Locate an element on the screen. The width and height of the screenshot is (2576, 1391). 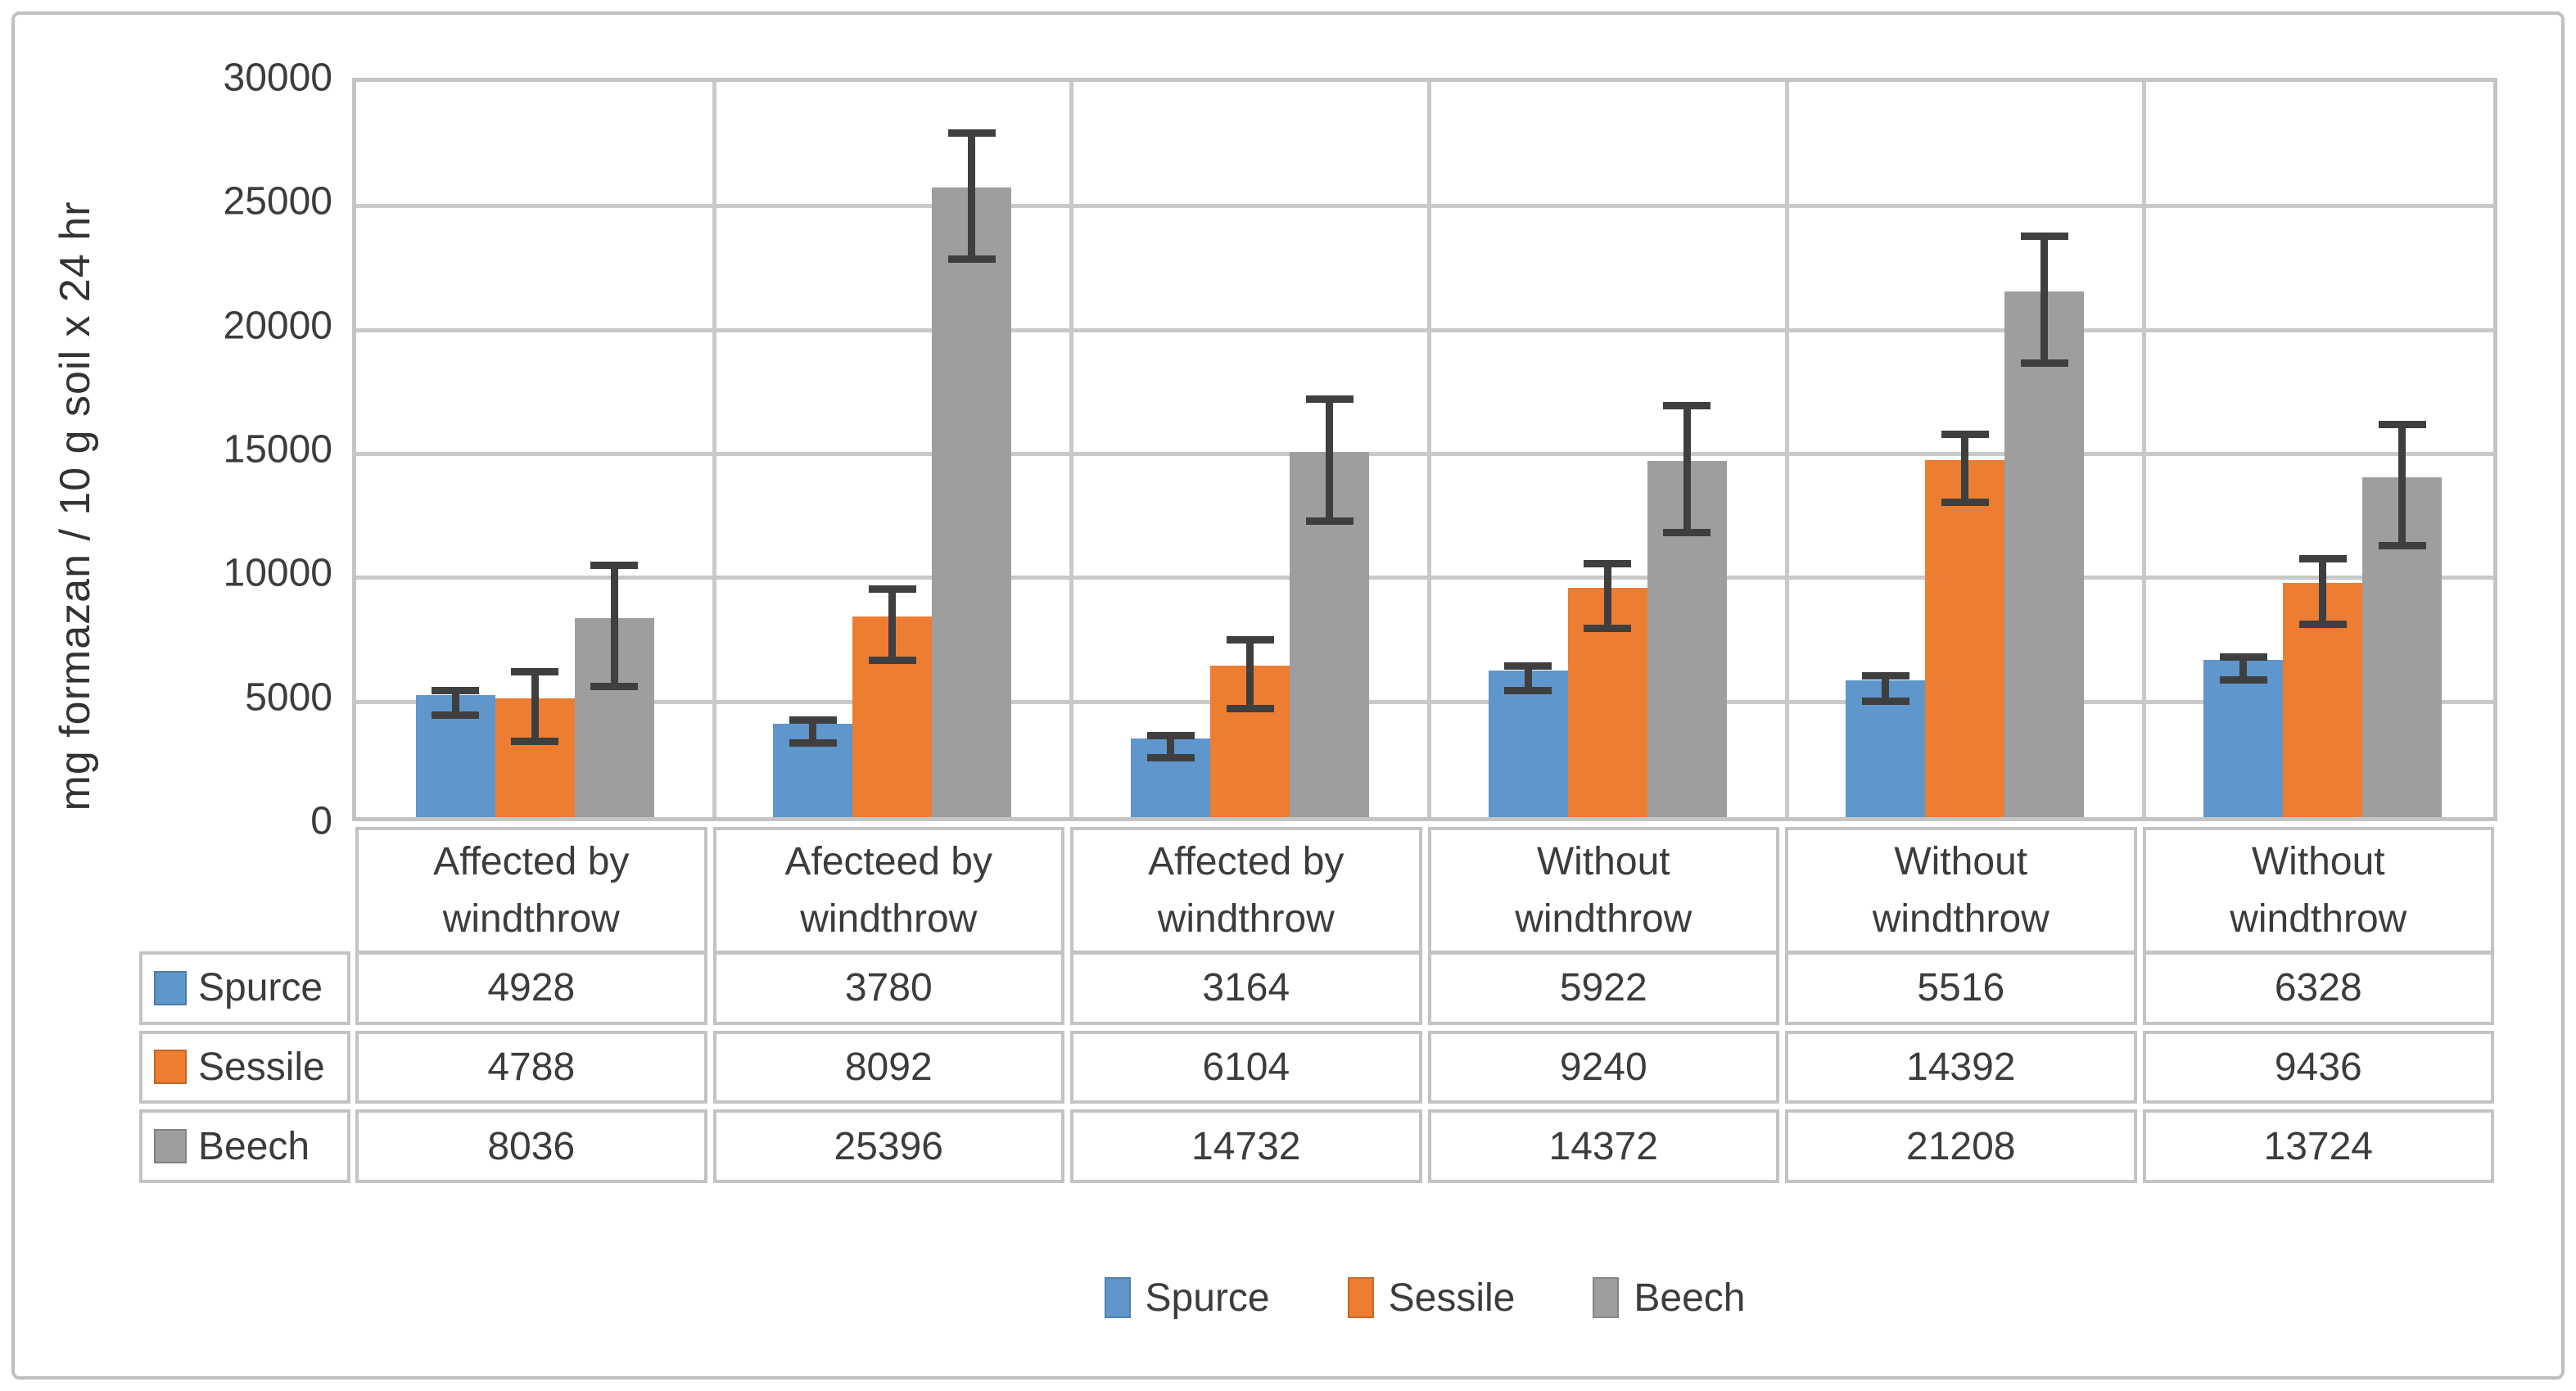
table-value-cell: 5922 is located at coordinates (1603, 988).